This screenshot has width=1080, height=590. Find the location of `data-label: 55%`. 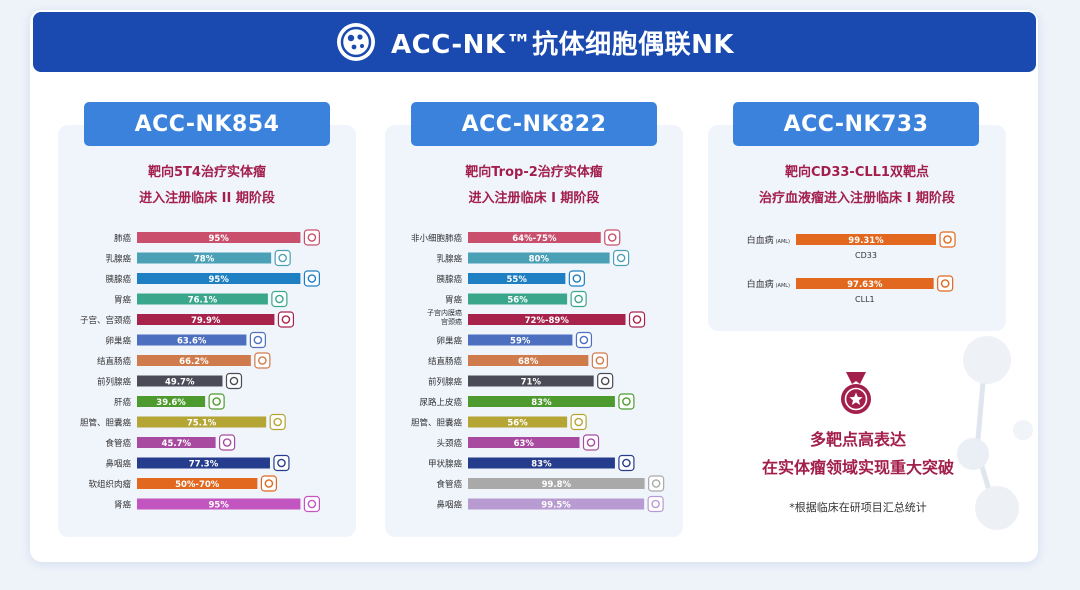

data-label: 55% is located at coordinates (516, 280).